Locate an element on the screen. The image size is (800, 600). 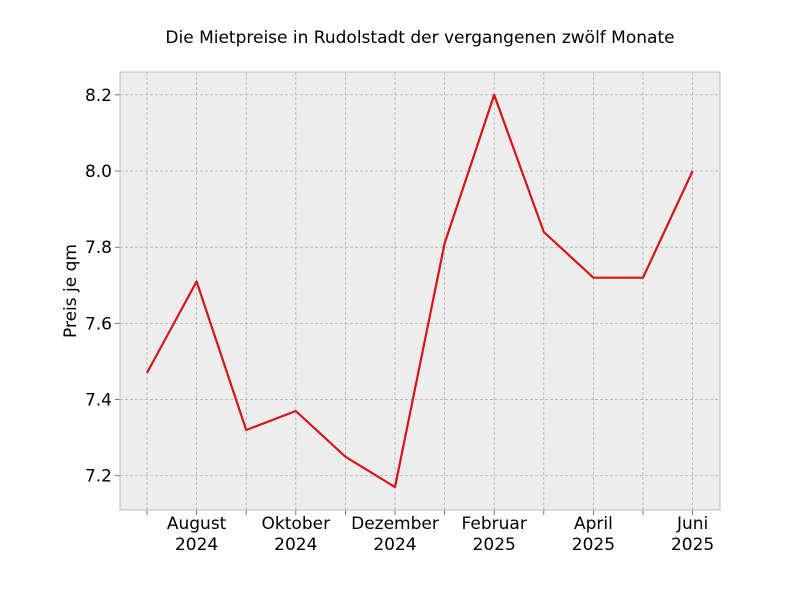
x-tick-label-month: Juni is located at coordinates (692, 524).